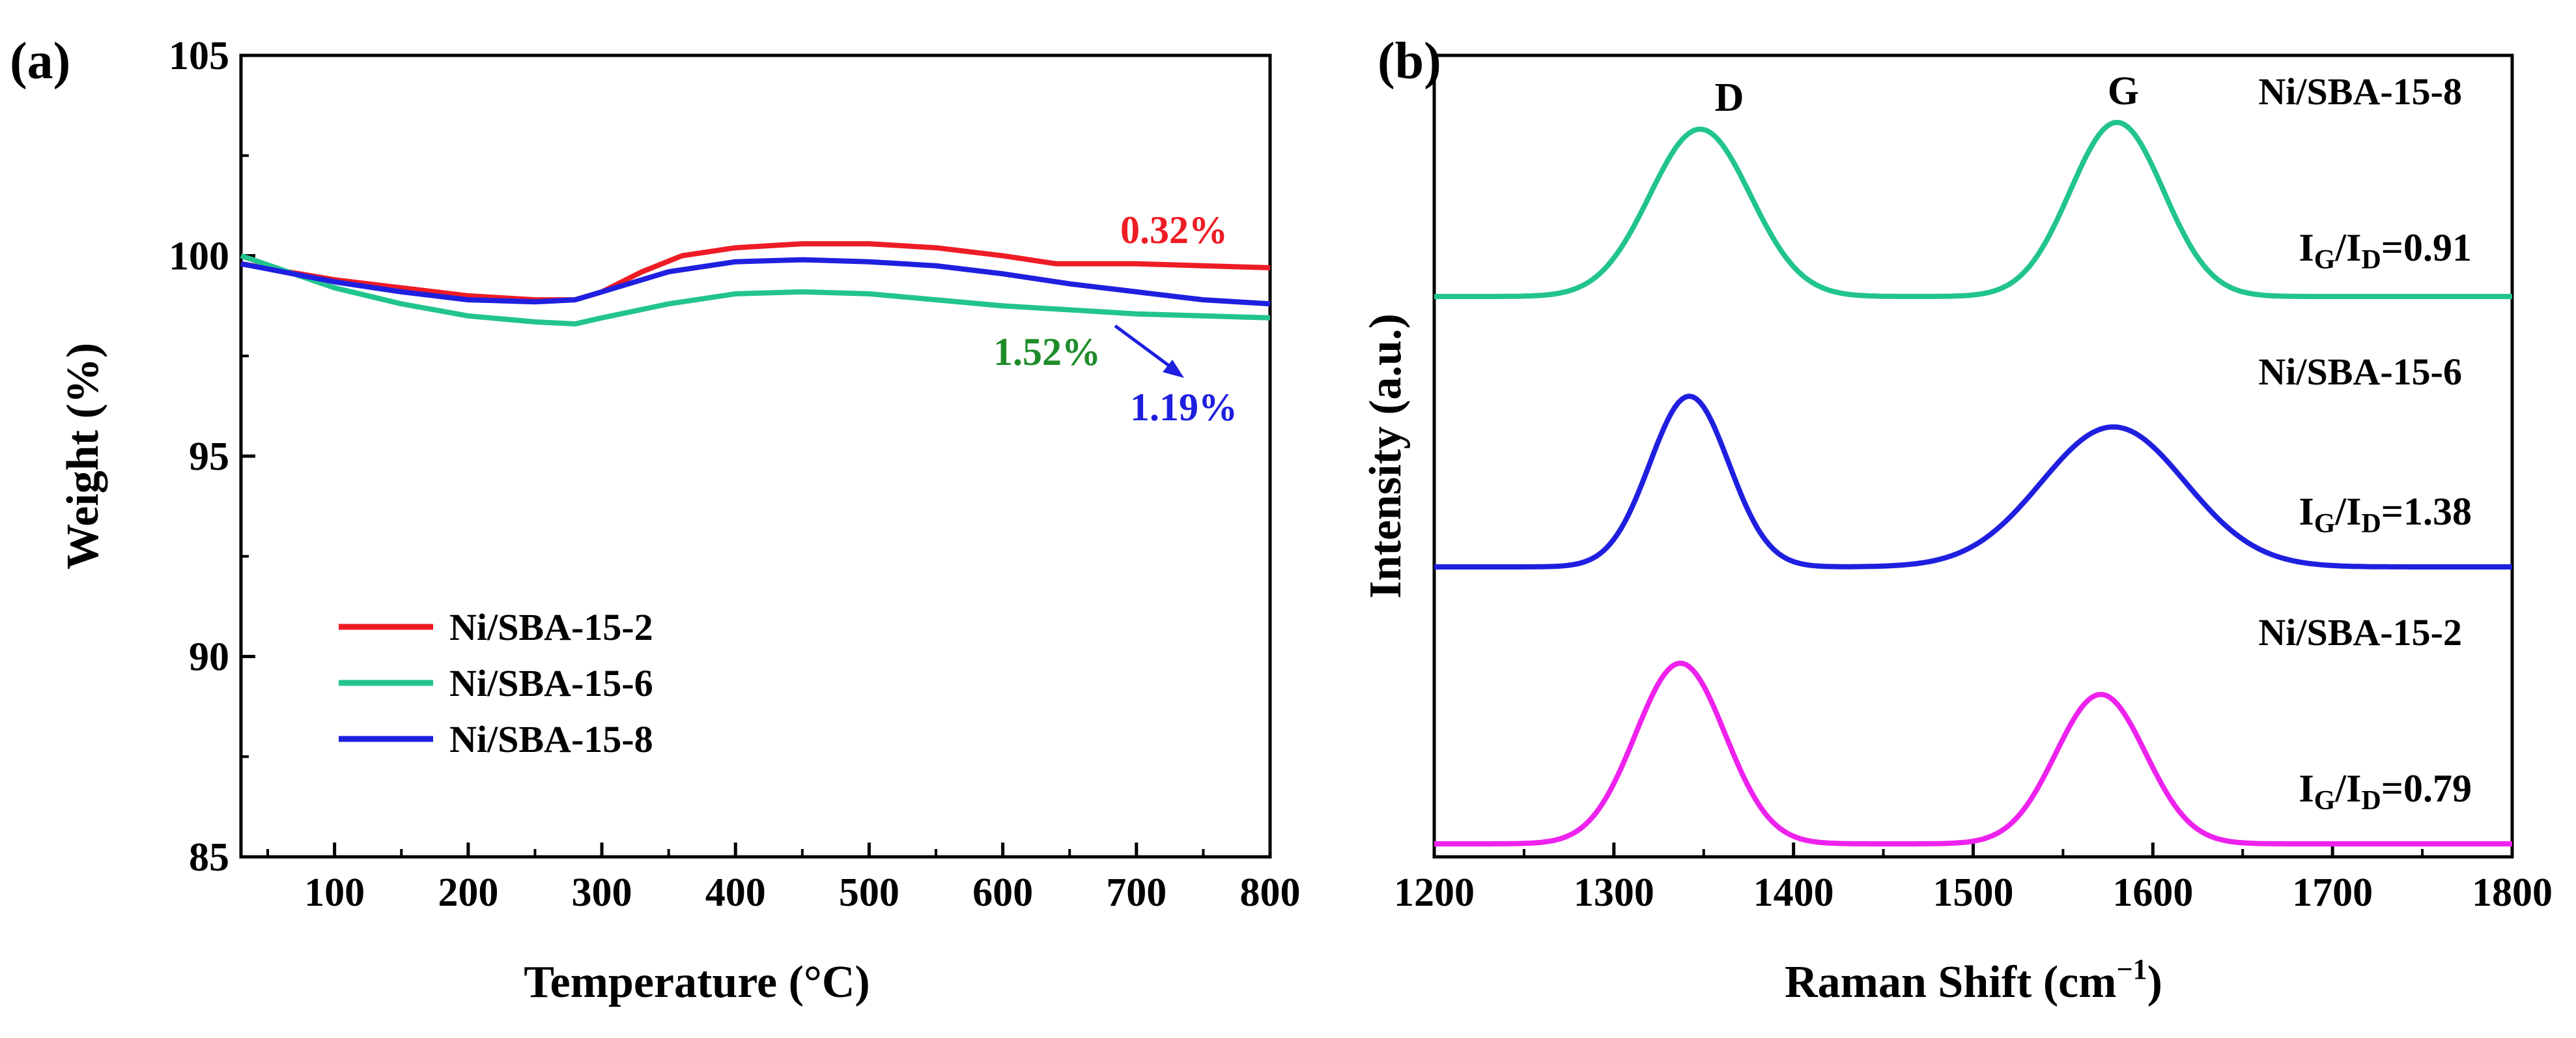 This screenshot has width=2576, height=1038. What do you see at coordinates (2123, 91) in the screenshot?
I see `peak-label-g: G` at bounding box center [2123, 91].